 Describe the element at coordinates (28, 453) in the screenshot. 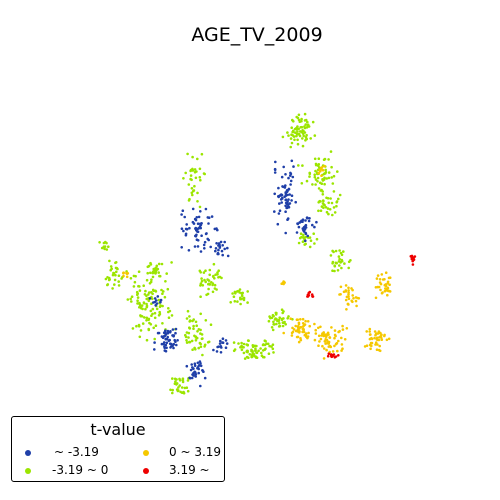

I see `legend-marker-strong-negative` at that location.